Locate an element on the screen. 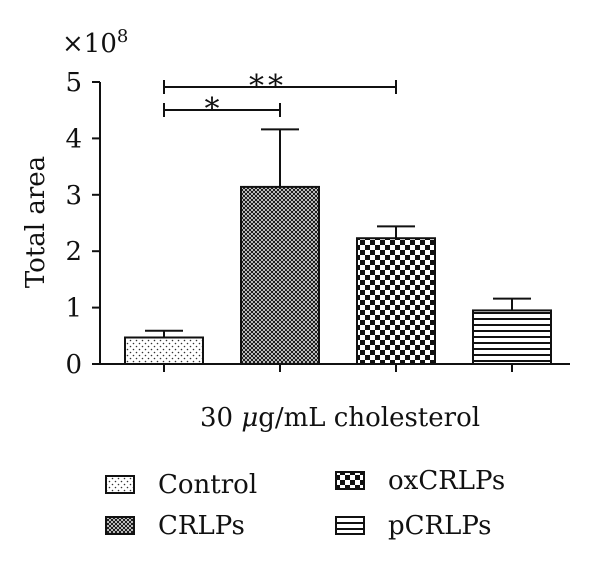 Image resolution: width=590 pixels, height=566 pixels. bar-crlps is located at coordinates (280, 275).